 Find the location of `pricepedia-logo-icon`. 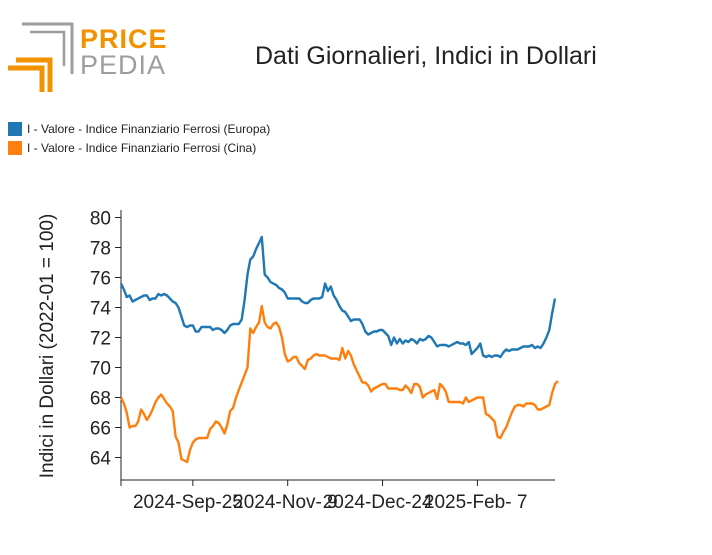

pricepedia-logo-icon is located at coordinates (41, 57).